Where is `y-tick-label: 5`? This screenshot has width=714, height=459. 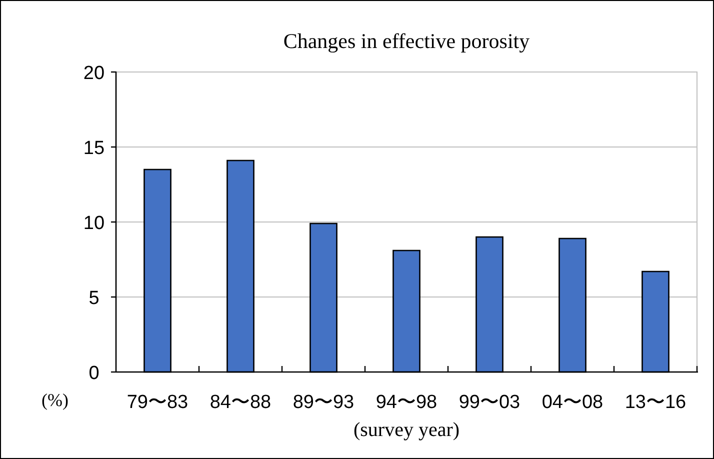 y-tick-label: 5 is located at coordinates (94, 298).